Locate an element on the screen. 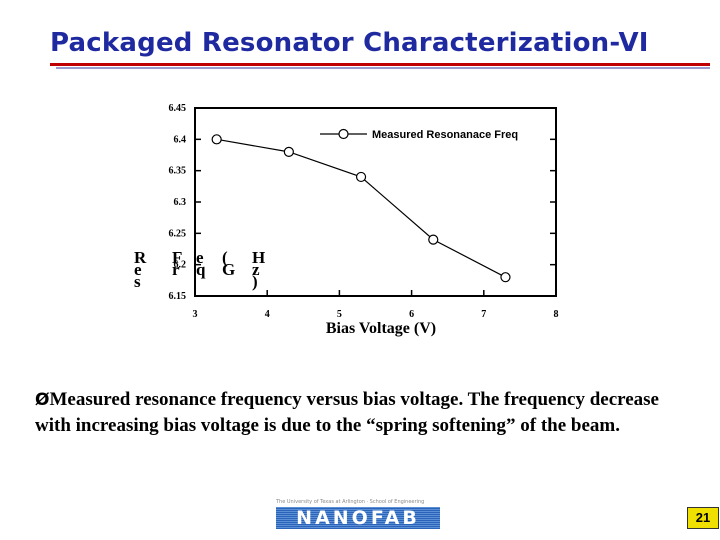 Image resolution: width=720 pixels, height=540 pixels. y-axis-title-char: H is located at coordinates (259, 257).